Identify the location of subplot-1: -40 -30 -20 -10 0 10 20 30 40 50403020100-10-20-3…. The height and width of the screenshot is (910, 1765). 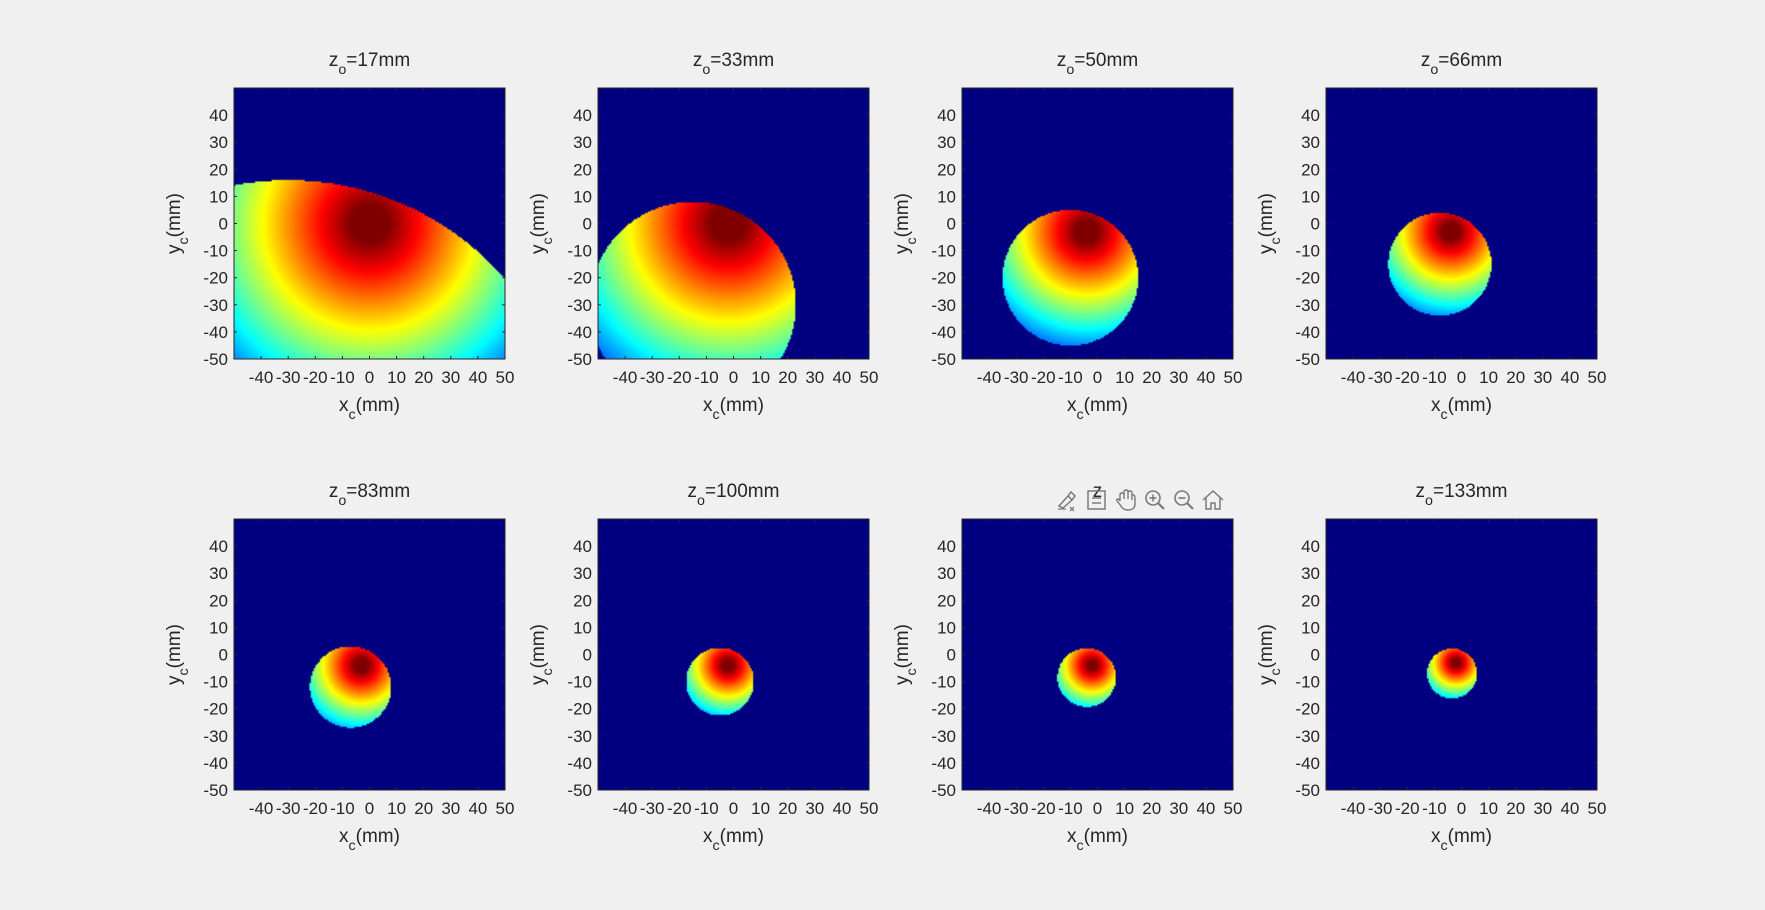
(339, 236).